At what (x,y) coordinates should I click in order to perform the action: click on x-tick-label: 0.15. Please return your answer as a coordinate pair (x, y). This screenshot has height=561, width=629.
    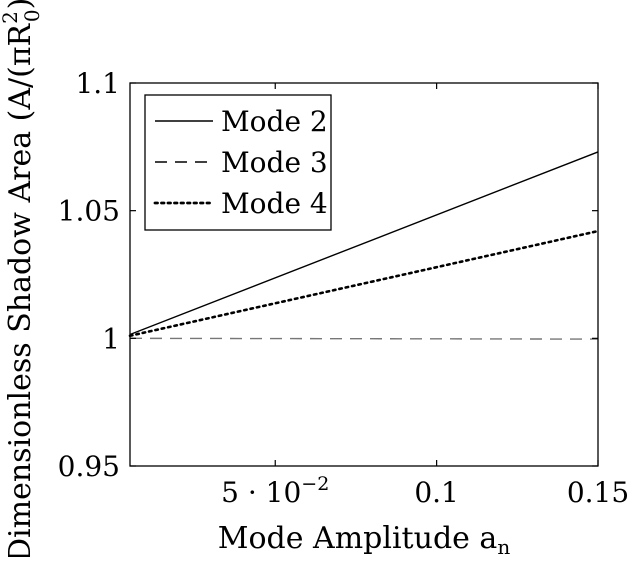
    Looking at the image, I should click on (598, 492).